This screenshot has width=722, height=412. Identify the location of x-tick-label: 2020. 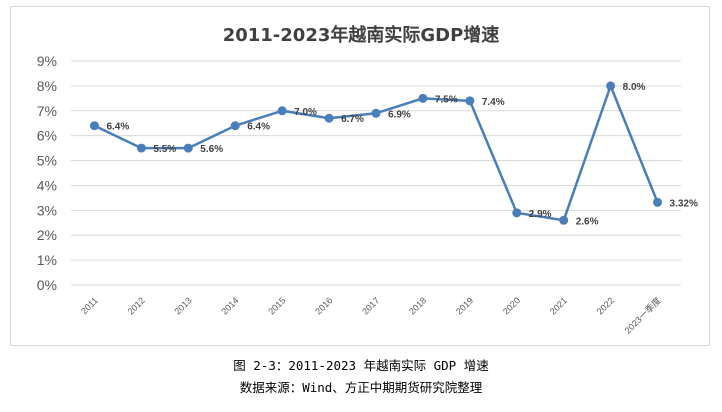
(511, 305).